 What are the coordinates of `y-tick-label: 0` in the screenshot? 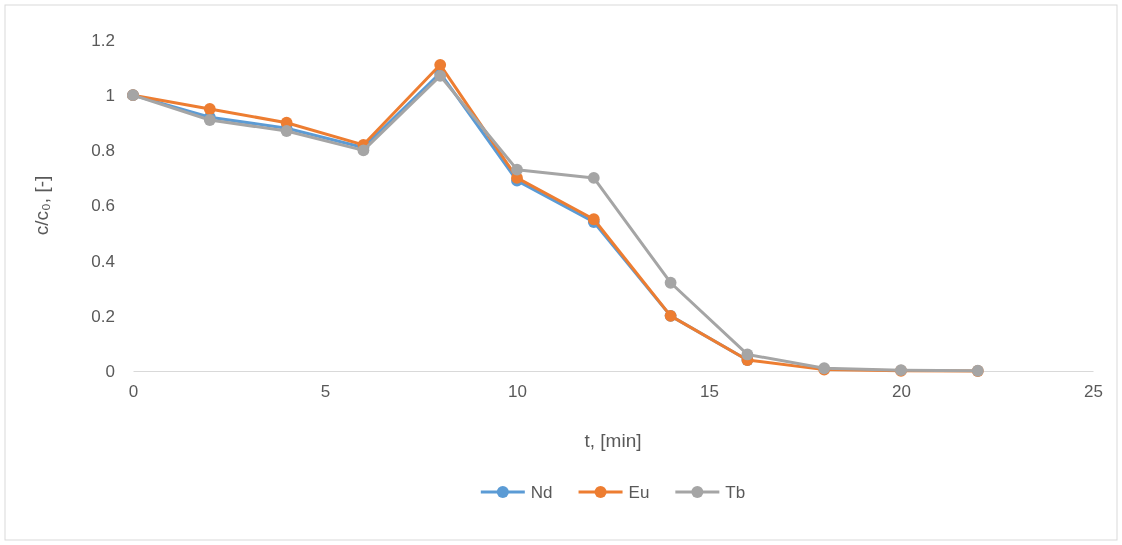 It's located at (110, 371).